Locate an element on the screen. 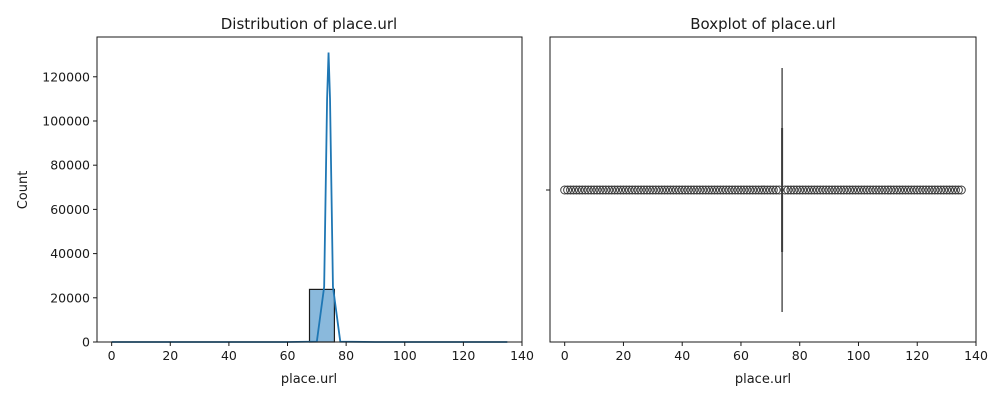 Image resolution: width=1000 pixels, height=400 pixels. x-tick-label: 80 is located at coordinates (346, 355).